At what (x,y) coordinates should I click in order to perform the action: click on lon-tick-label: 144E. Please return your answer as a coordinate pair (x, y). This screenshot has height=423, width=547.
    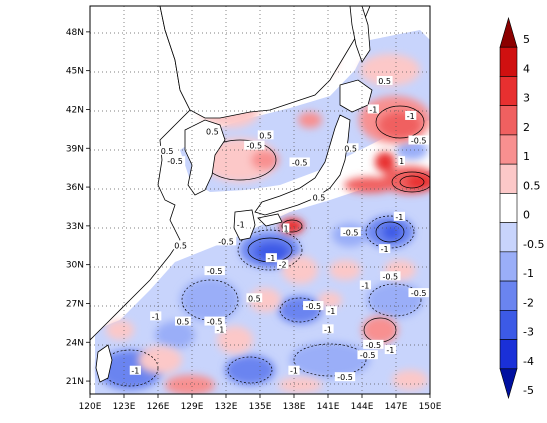
    Looking at the image, I should click on (362, 407).